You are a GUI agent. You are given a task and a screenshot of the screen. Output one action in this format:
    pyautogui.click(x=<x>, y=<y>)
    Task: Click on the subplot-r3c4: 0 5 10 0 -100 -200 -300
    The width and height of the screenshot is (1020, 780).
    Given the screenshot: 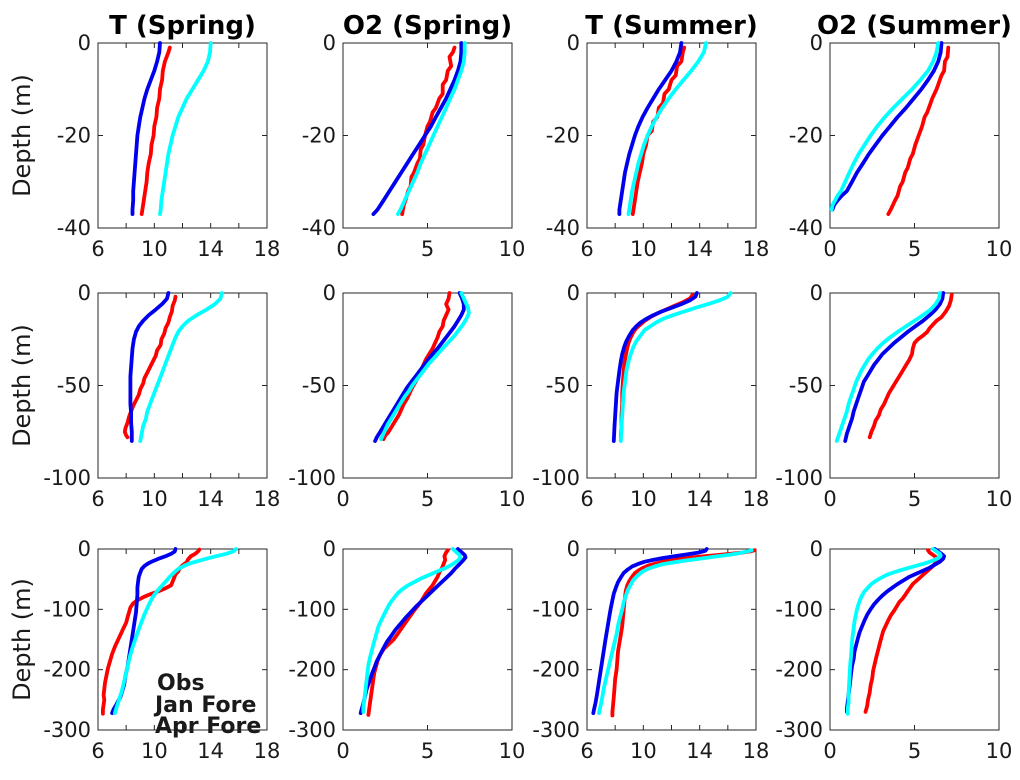 What is the action you would take?
    pyautogui.click(x=893, y=650)
    